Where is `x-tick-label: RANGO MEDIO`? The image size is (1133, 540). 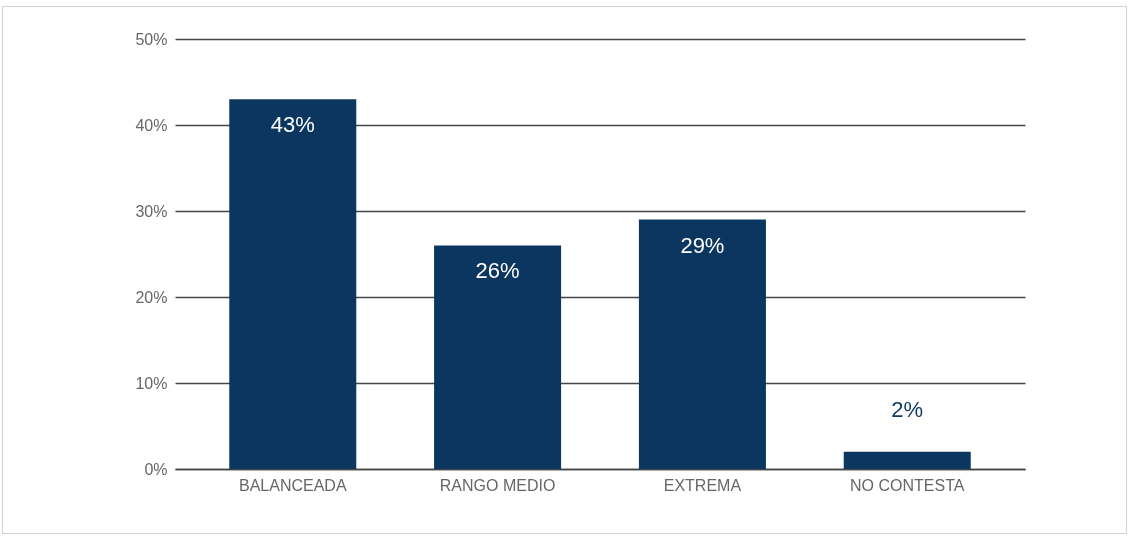
x-tick-label: RANGO MEDIO is located at coordinates (497, 485).